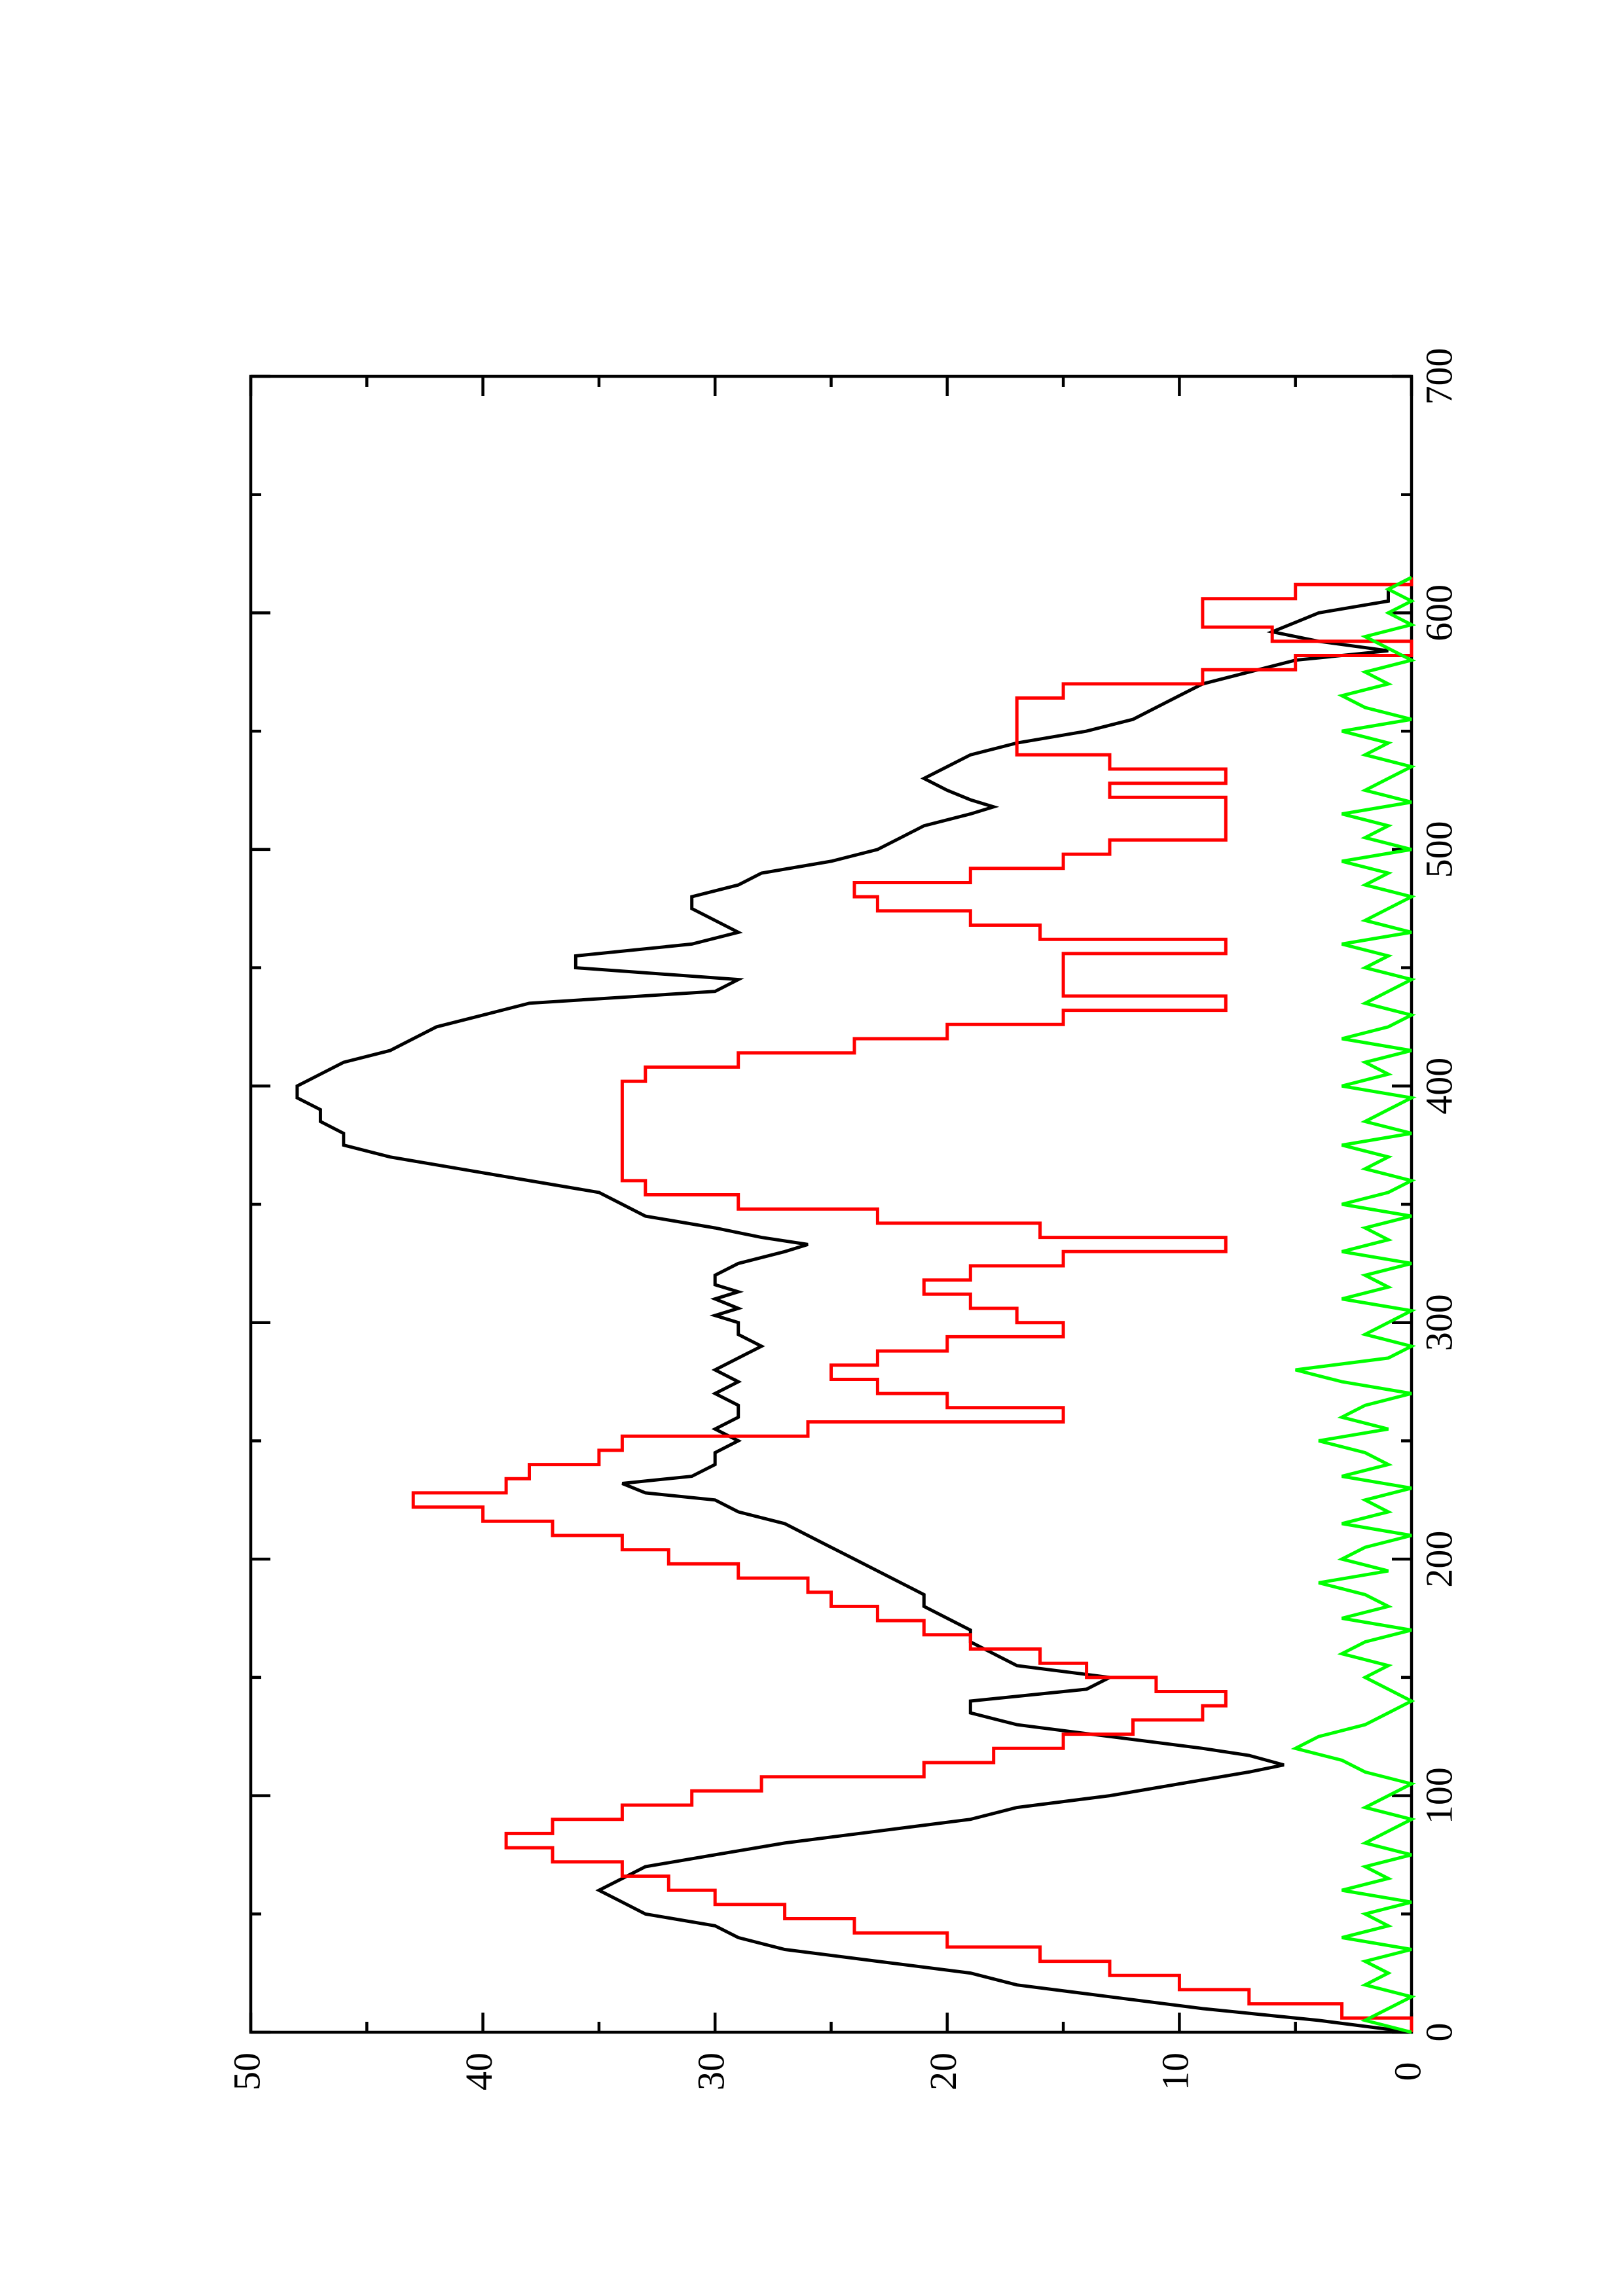 Image resolution: width=1623 pixels, height=2296 pixels. What do you see at coordinates (1438, 1322) in the screenshot?
I see `x-tick-label: 300` at bounding box center [1438, 1322].